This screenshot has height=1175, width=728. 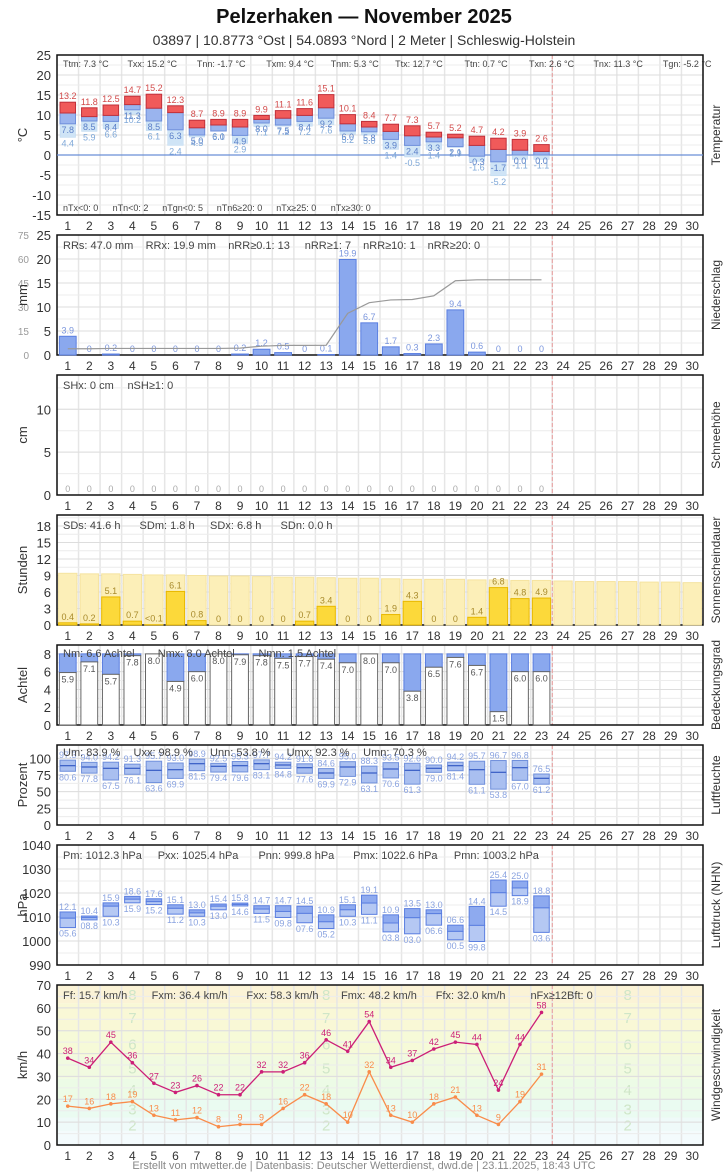 I want to click on x-tick-label: 5, so click(x=154, y=636).